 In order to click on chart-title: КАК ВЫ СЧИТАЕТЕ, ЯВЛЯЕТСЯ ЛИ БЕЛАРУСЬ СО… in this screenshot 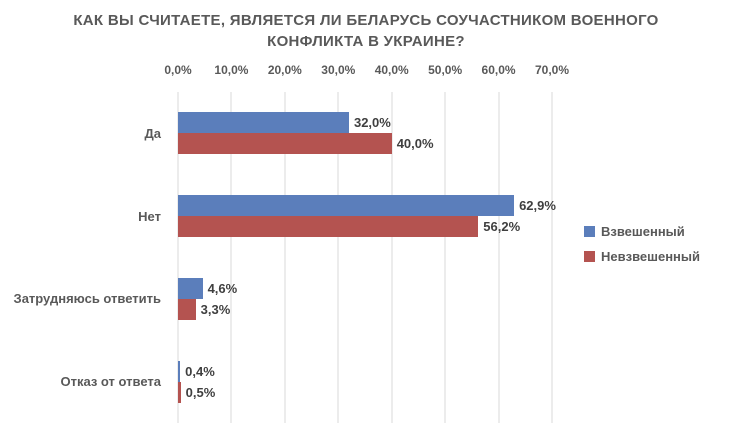, I will do `click(366, 31)`.